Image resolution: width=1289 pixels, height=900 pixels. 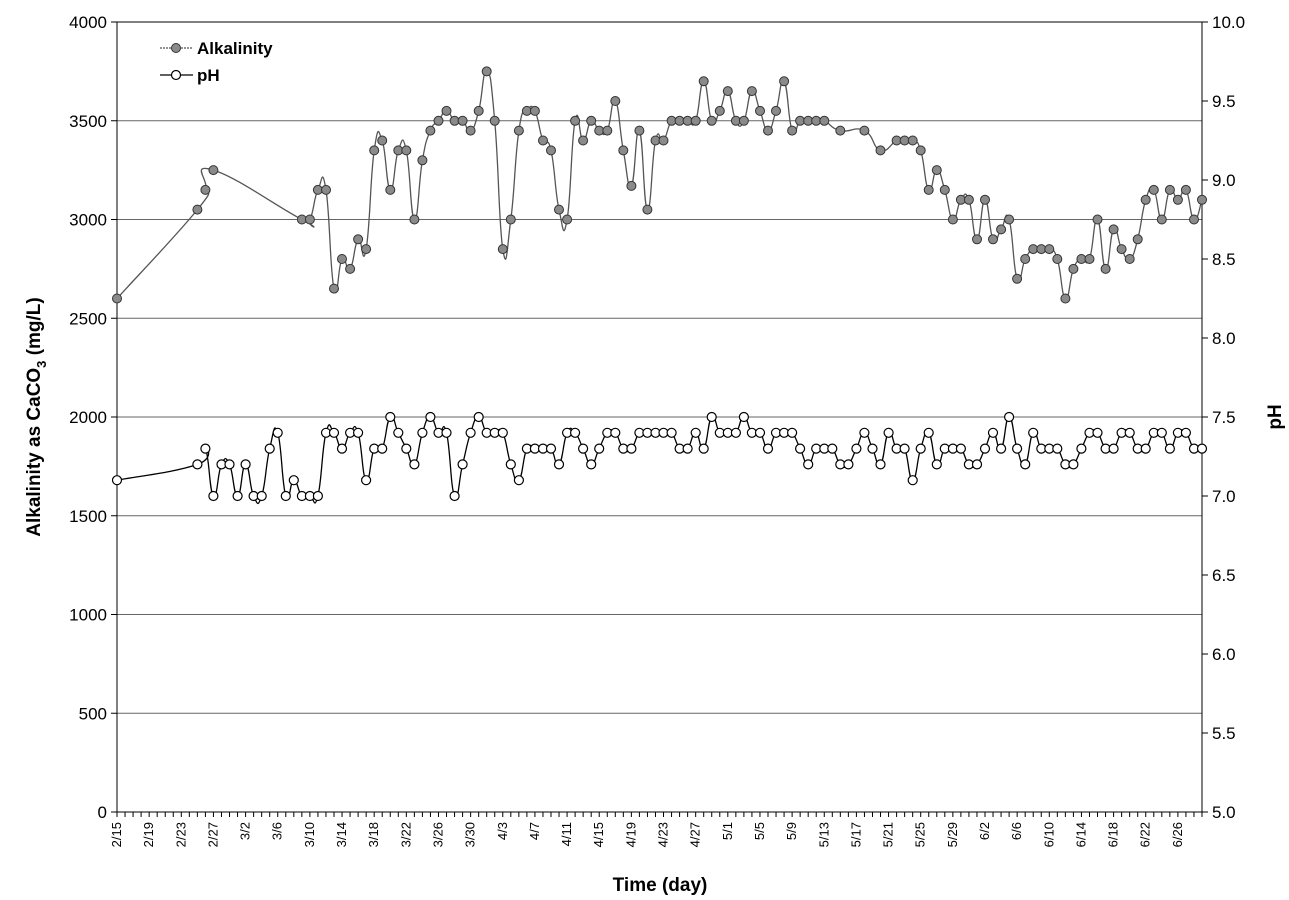 What do you see at coordinates (1224, 733) in the screenshot?
I see `right-tick-label-5.5: 5.5` at bounding box center [1224, 733].